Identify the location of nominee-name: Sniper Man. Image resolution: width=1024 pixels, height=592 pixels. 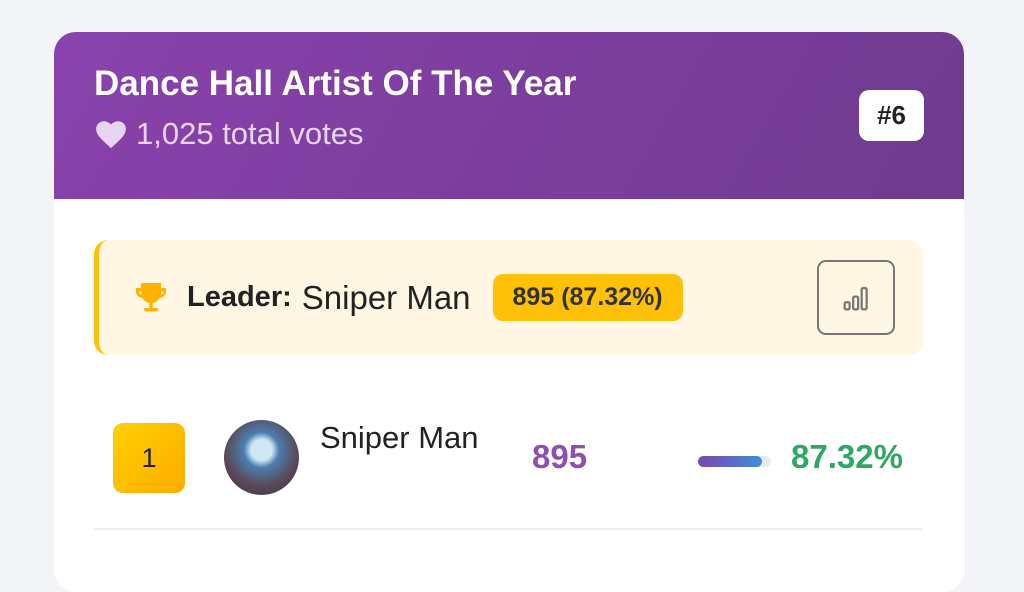
(399, 437).